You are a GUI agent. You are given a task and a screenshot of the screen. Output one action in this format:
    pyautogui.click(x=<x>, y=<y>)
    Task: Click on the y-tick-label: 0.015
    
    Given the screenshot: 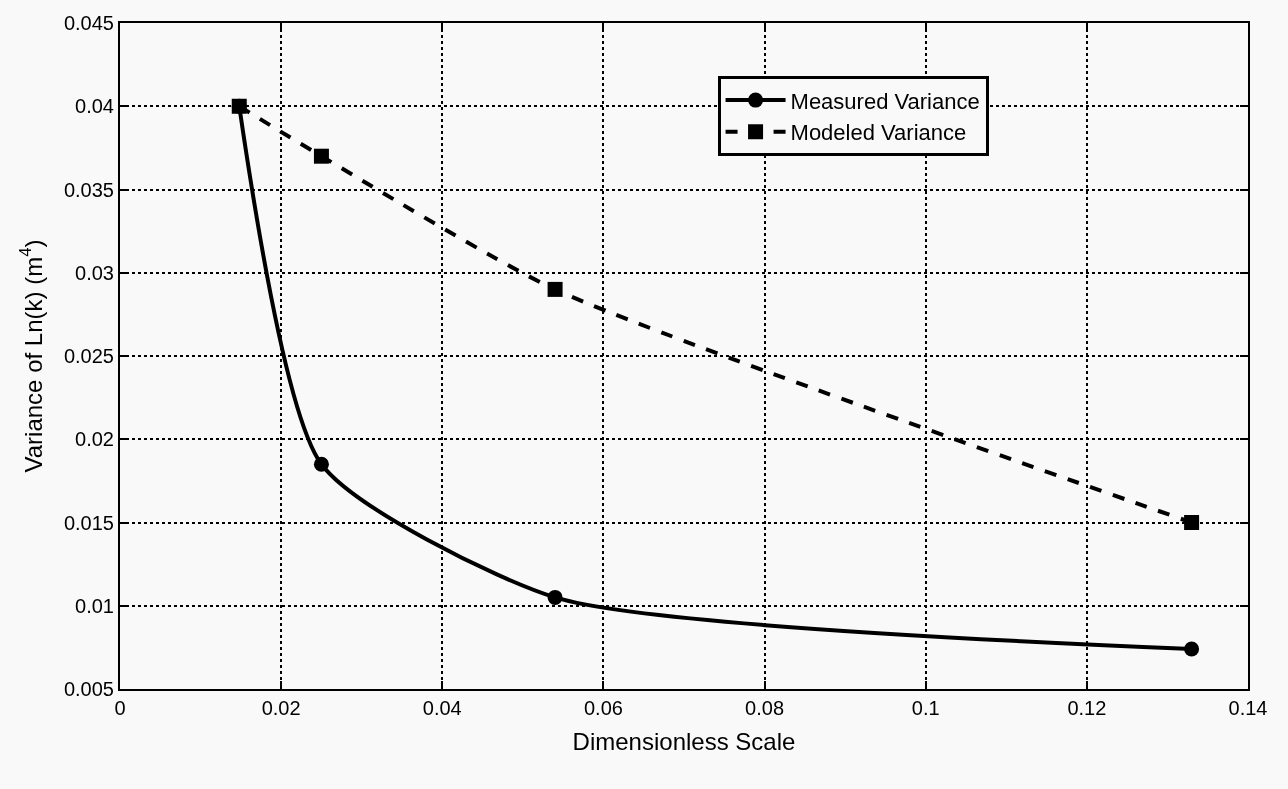 What is the action you would take?
    pyautogui.click(x=88, y=522)
    